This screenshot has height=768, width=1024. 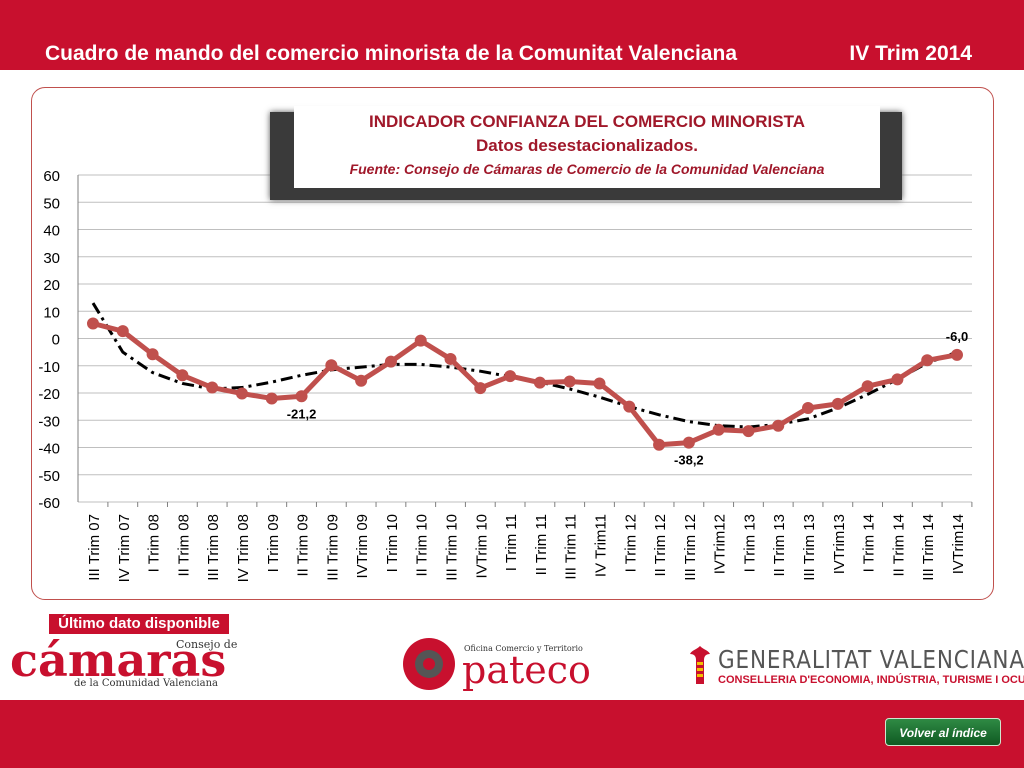 I want to click on x-tick-label: III Trim 12, so click(x=690, y=547).